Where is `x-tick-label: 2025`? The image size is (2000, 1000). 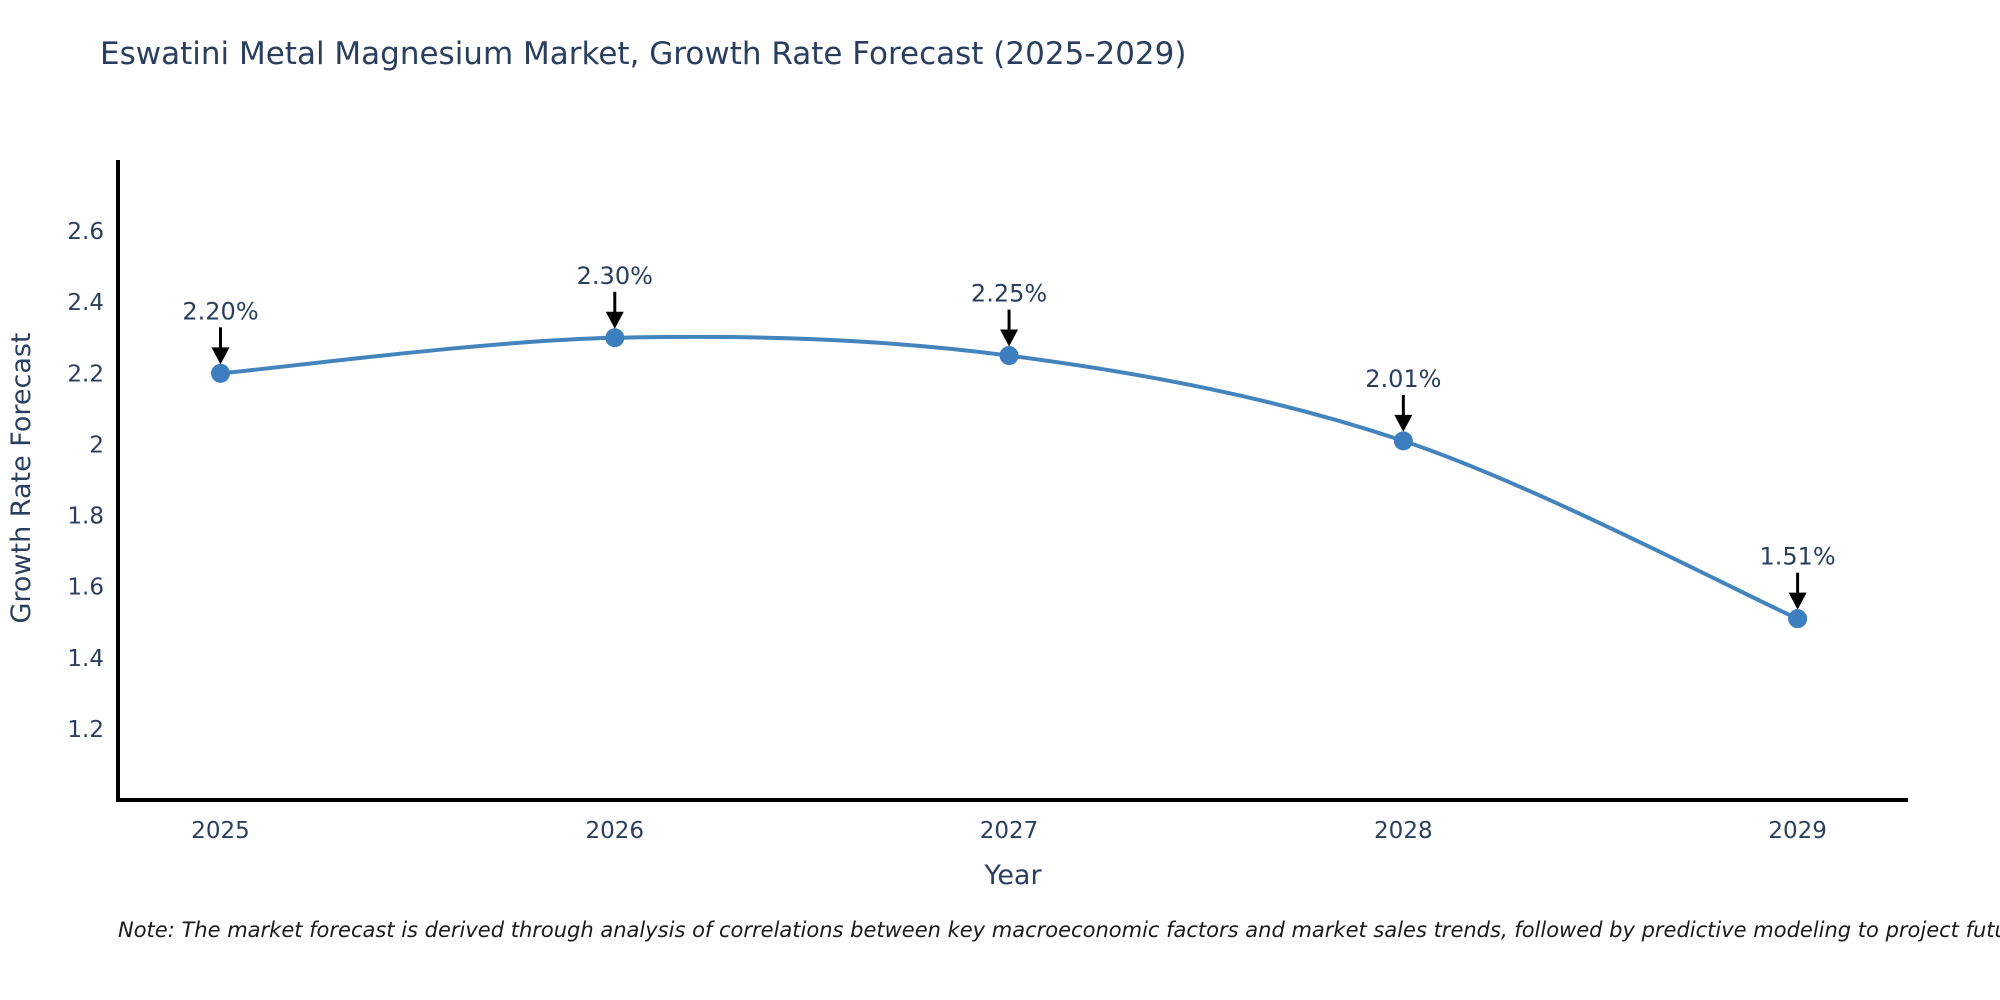
x-tick-label: 2025 is located at coordinates (220, 831).